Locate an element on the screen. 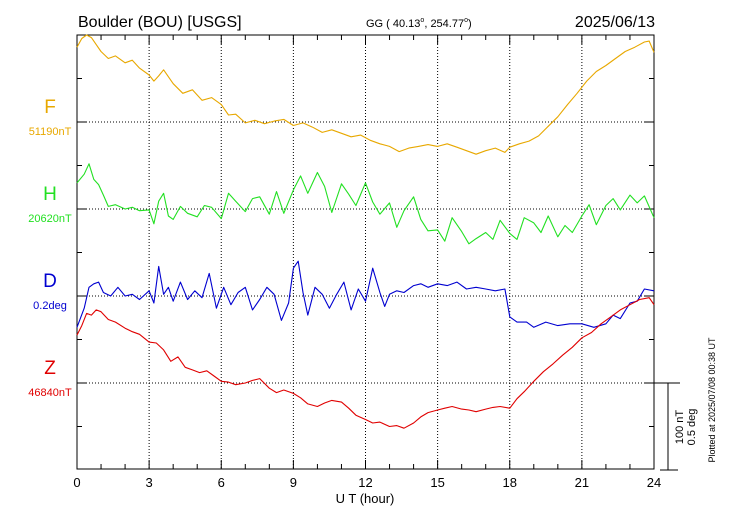  scale-bar-deg: 0.5 deg is located at coordinates (692, 427).